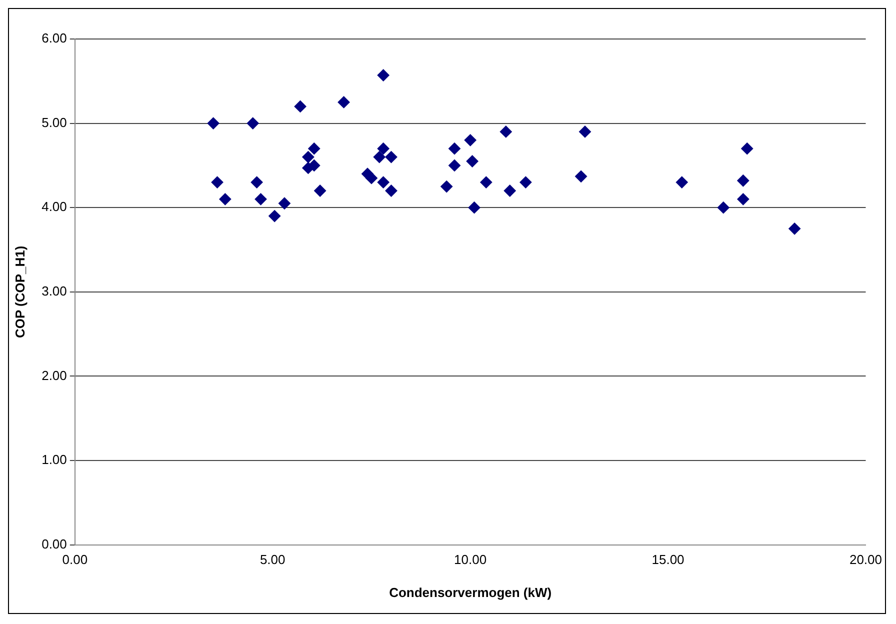 This screenshot has width=896, height=624. I want to click on y-tick-label: 0.00, so click(54, 544).